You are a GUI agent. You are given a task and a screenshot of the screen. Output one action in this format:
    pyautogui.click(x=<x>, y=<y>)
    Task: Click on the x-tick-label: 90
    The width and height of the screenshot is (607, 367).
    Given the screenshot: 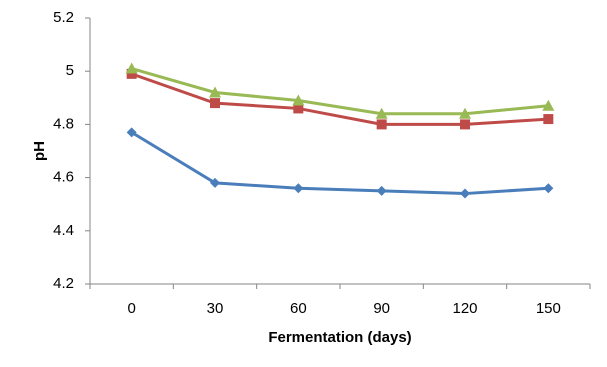 What is the action you would take?
    pyautogui.click(x=381, y=308)
    